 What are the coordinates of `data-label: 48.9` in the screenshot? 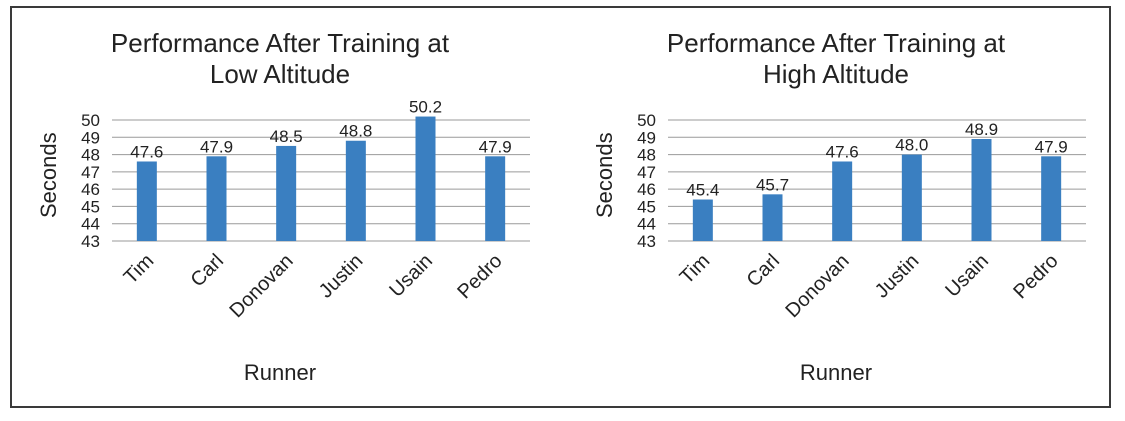 It's located at (981, 129).